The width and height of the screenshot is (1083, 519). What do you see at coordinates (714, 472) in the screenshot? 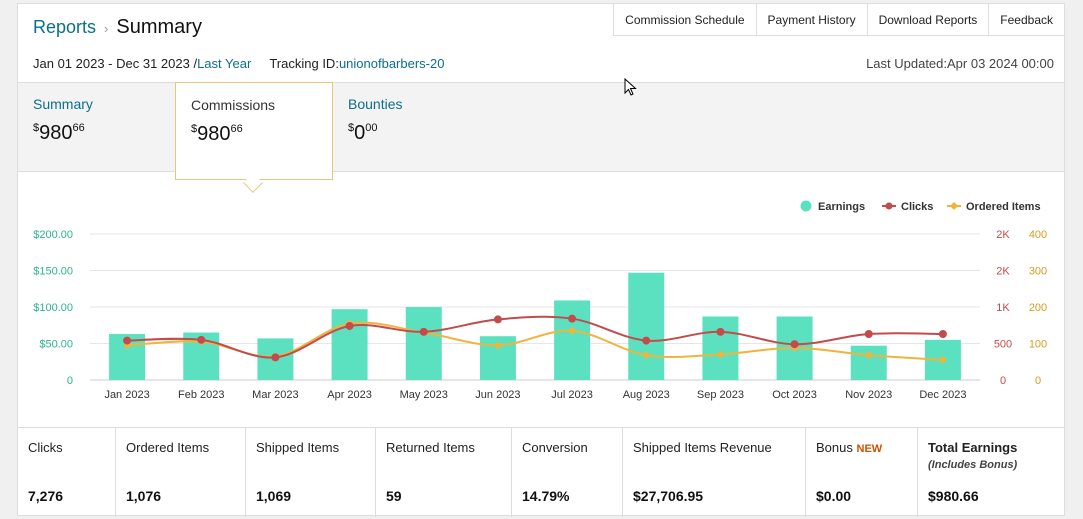
I see `stat-shipped-revenue: Shipped Items Revenue $27,706.95` at bounding box center [714, 472].